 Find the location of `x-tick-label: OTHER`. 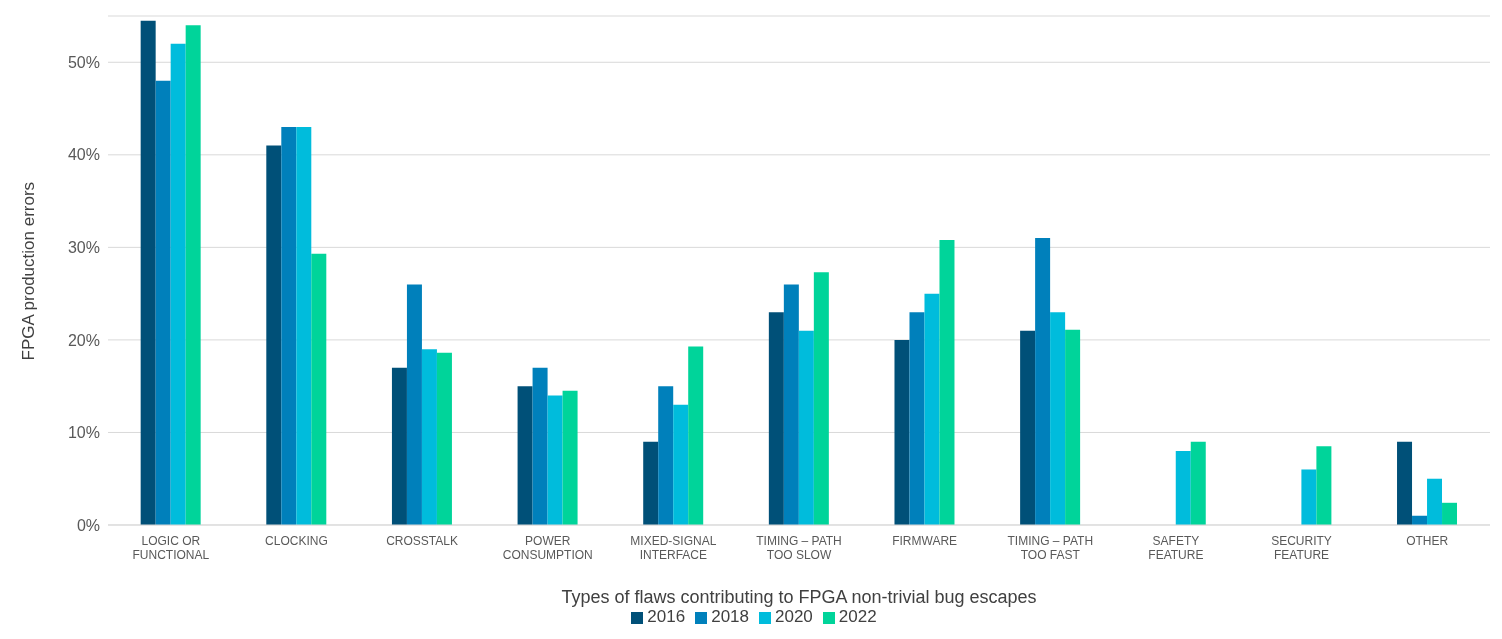

x-tick-label: OTHER is located at coordinates (1427, 541).